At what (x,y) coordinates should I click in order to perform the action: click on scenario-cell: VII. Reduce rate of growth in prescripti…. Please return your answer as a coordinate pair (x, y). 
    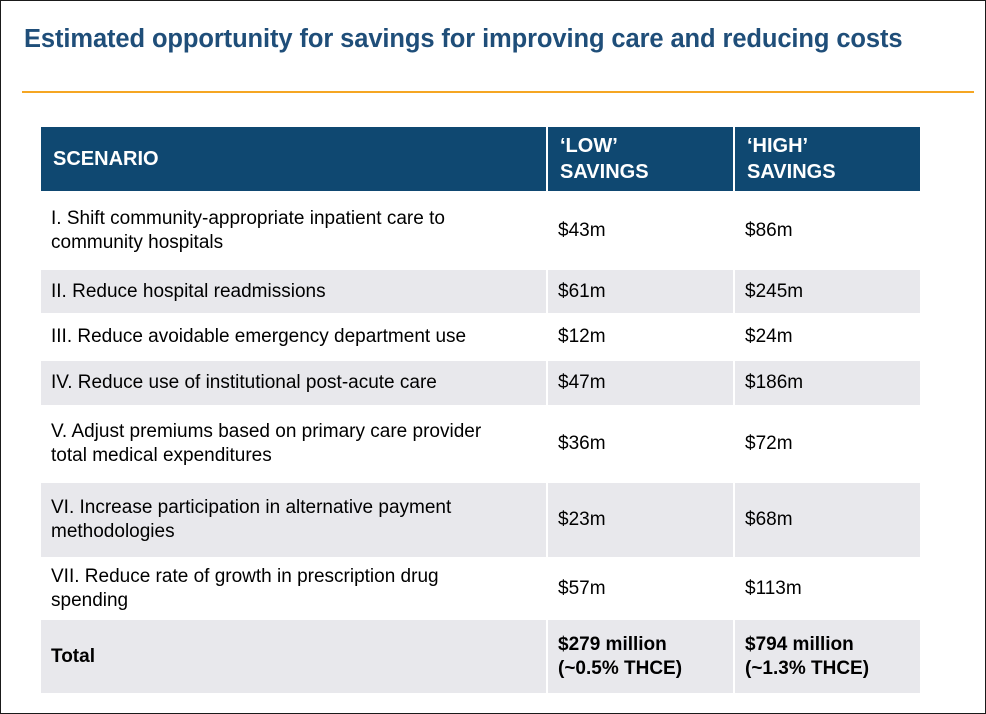
    Looking at the image, I should click on (293, 587).